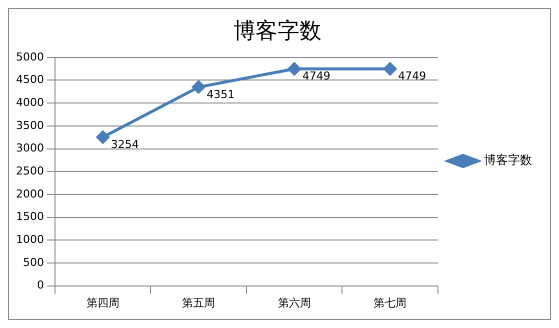 This screenshot has width=559, height=328. I want to click on x-tick-label: 第六周, so click(294, 303).